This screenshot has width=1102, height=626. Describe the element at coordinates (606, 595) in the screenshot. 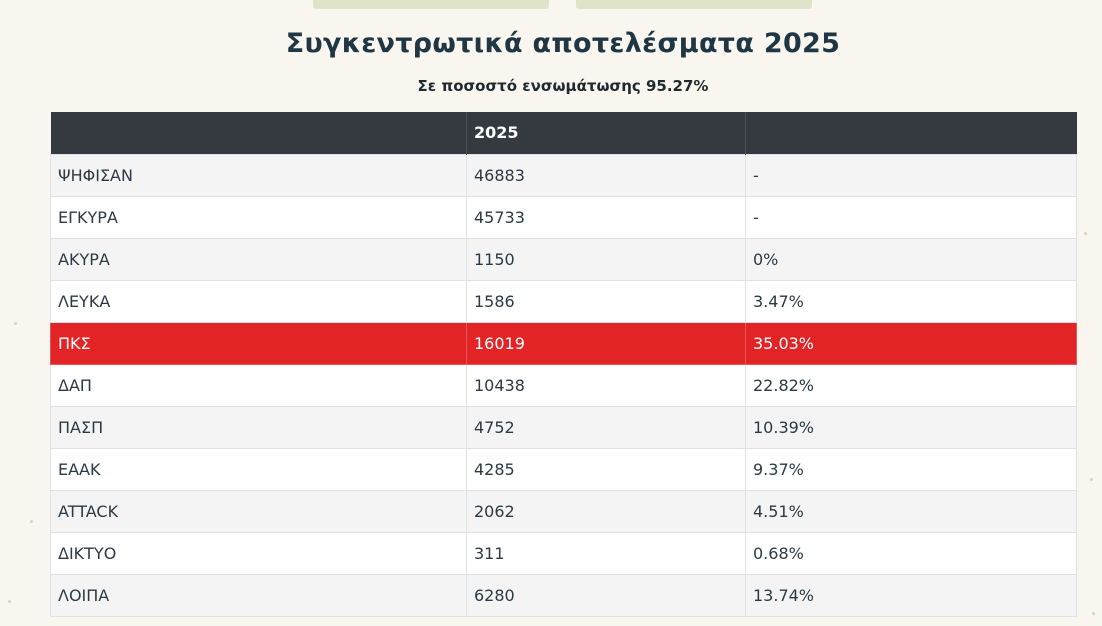

I see `row-votes: 6280` at that location.